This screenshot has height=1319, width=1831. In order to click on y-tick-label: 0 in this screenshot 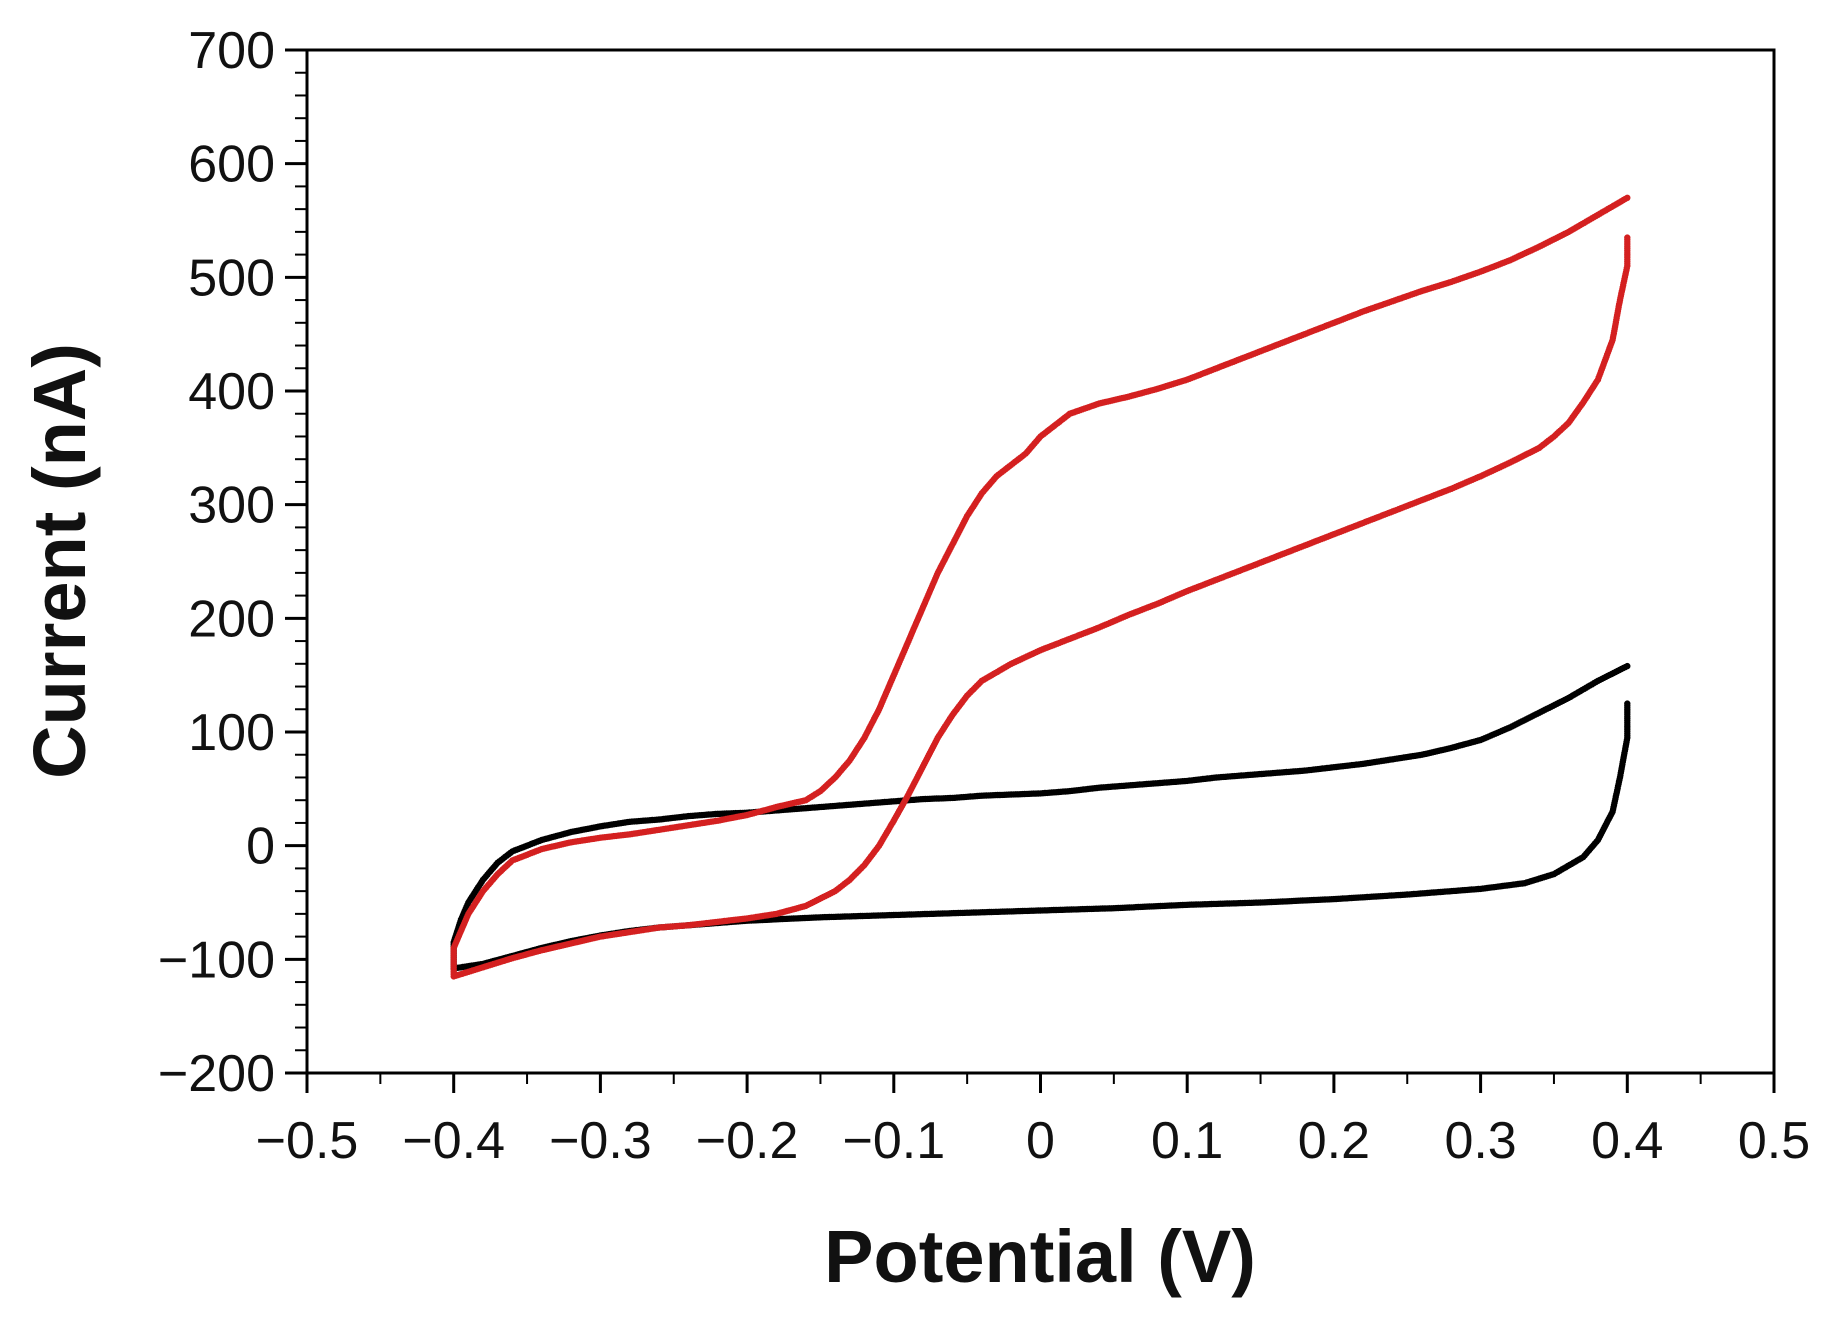, I will do `click(260, 847)`.